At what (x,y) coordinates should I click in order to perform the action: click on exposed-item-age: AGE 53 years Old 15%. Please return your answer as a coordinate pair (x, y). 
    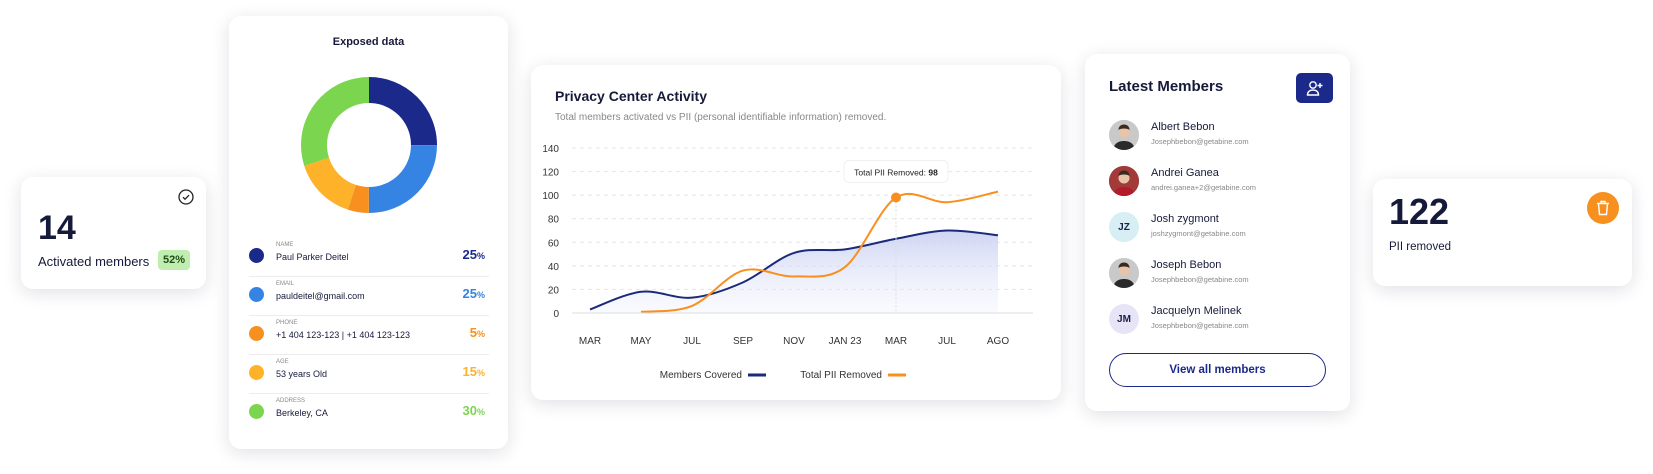
    Looking at the image, I should click on (369, 374).